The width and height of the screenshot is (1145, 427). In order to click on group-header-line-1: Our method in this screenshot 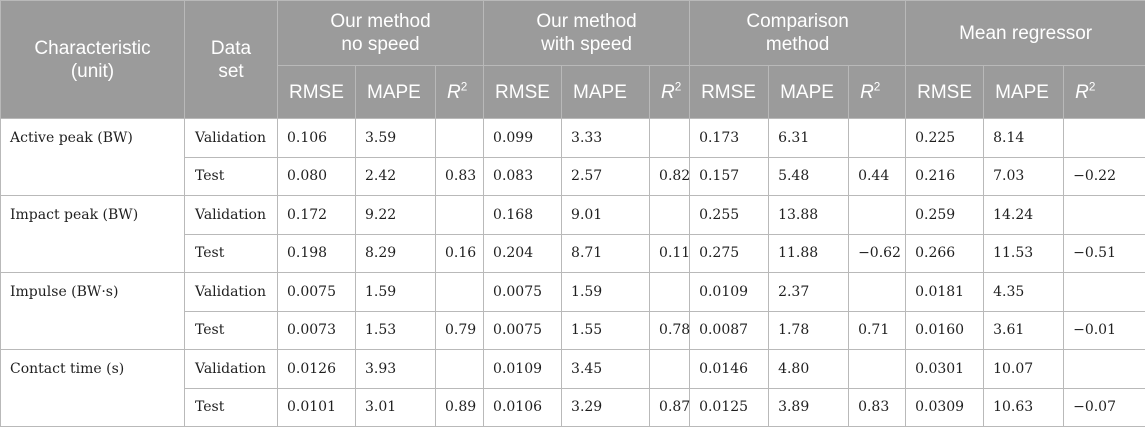, I will do `click(586, 21)`.